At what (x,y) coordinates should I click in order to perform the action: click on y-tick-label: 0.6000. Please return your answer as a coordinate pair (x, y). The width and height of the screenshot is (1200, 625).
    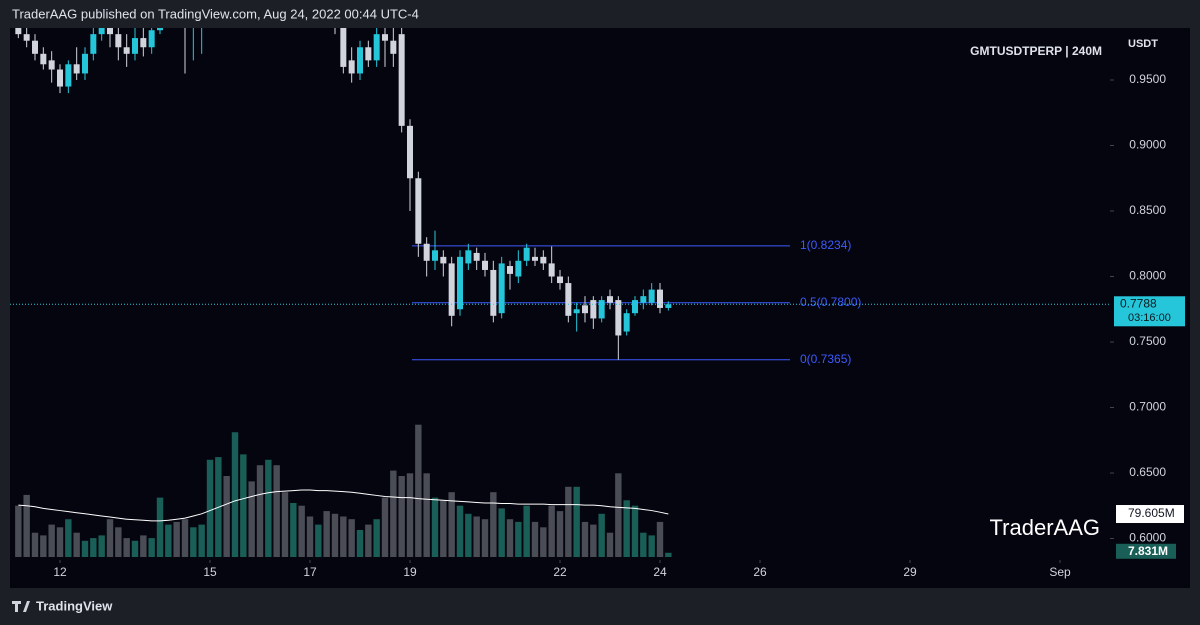
    Looking at the image, I should click on (1147, 538).